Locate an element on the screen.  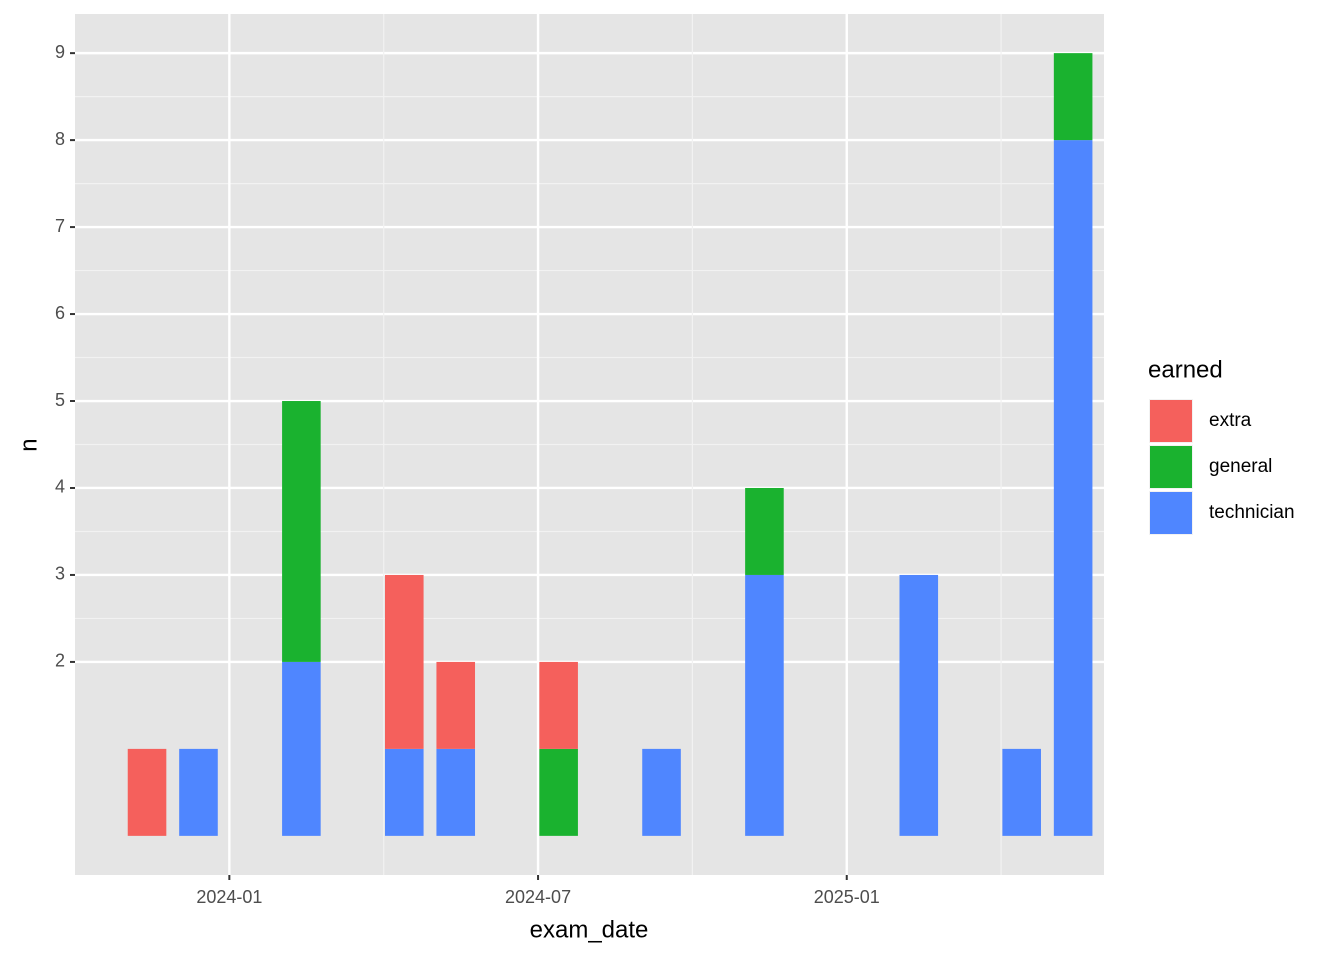
x-tick-label: 2024-01 is located at coordinates (229, 897).